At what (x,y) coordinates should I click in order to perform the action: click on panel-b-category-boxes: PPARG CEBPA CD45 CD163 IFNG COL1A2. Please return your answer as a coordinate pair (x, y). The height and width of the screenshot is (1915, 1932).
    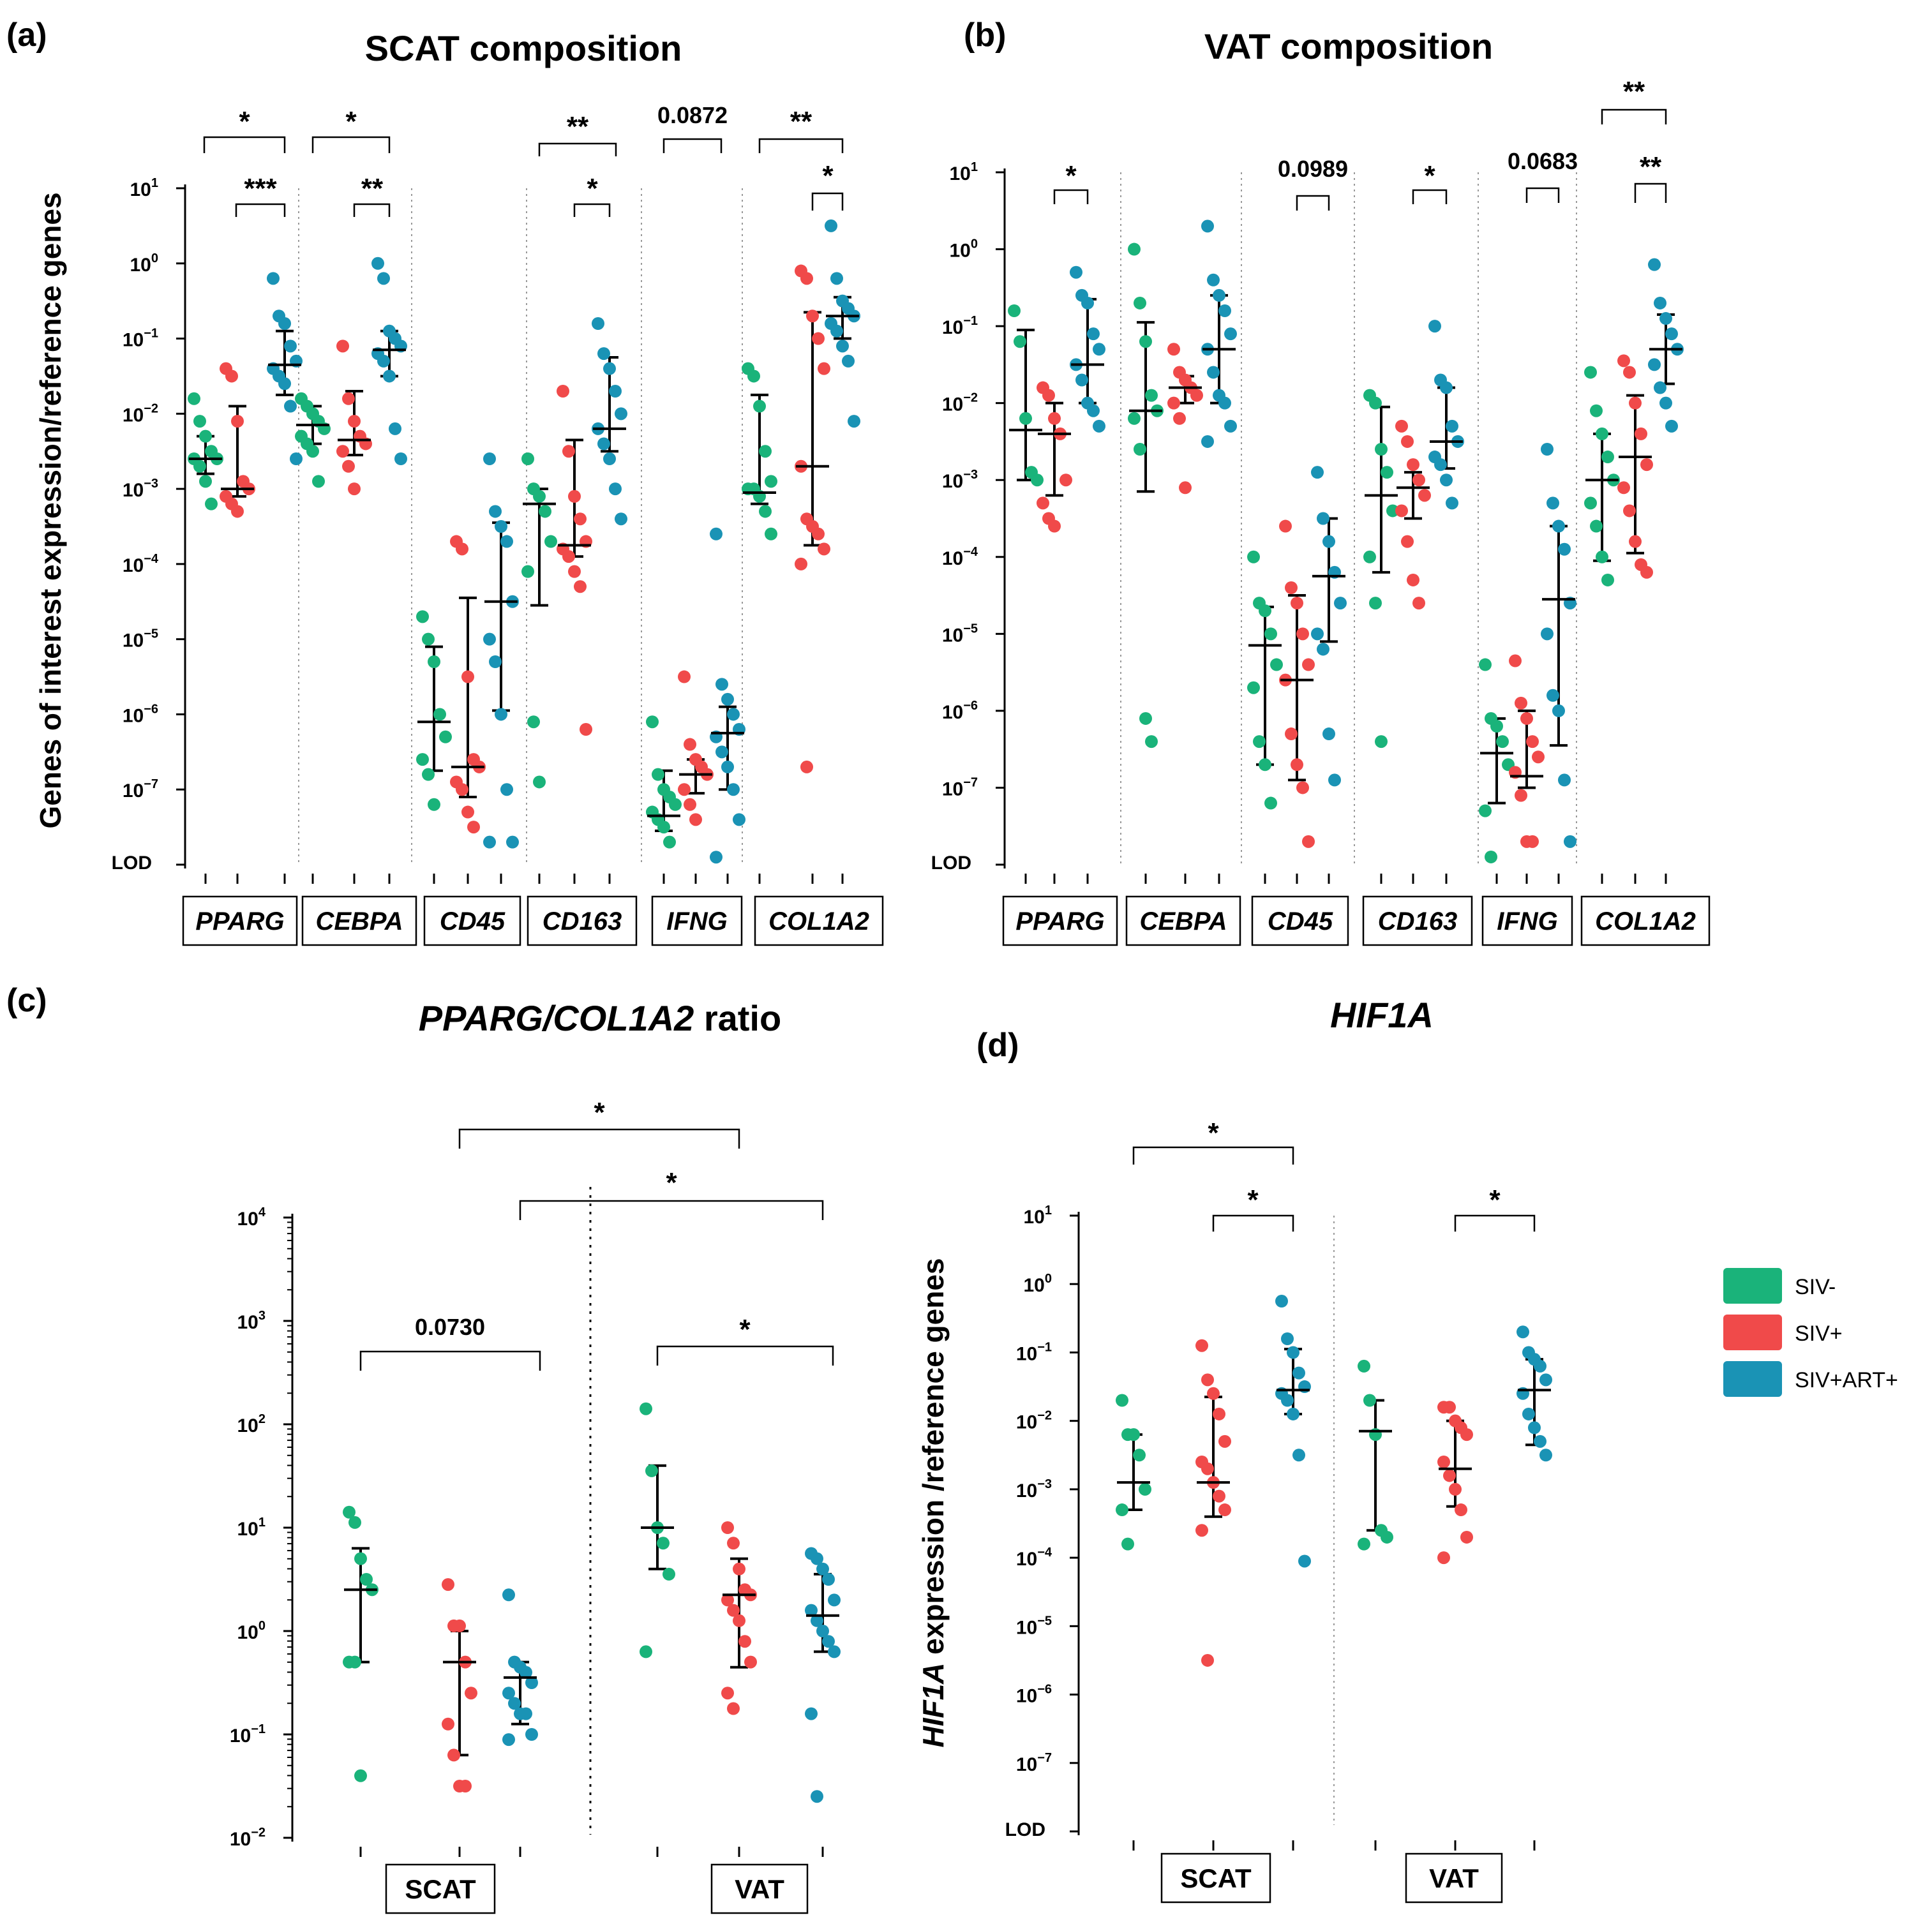
    Looking at the image, I should click on (1356, 920).